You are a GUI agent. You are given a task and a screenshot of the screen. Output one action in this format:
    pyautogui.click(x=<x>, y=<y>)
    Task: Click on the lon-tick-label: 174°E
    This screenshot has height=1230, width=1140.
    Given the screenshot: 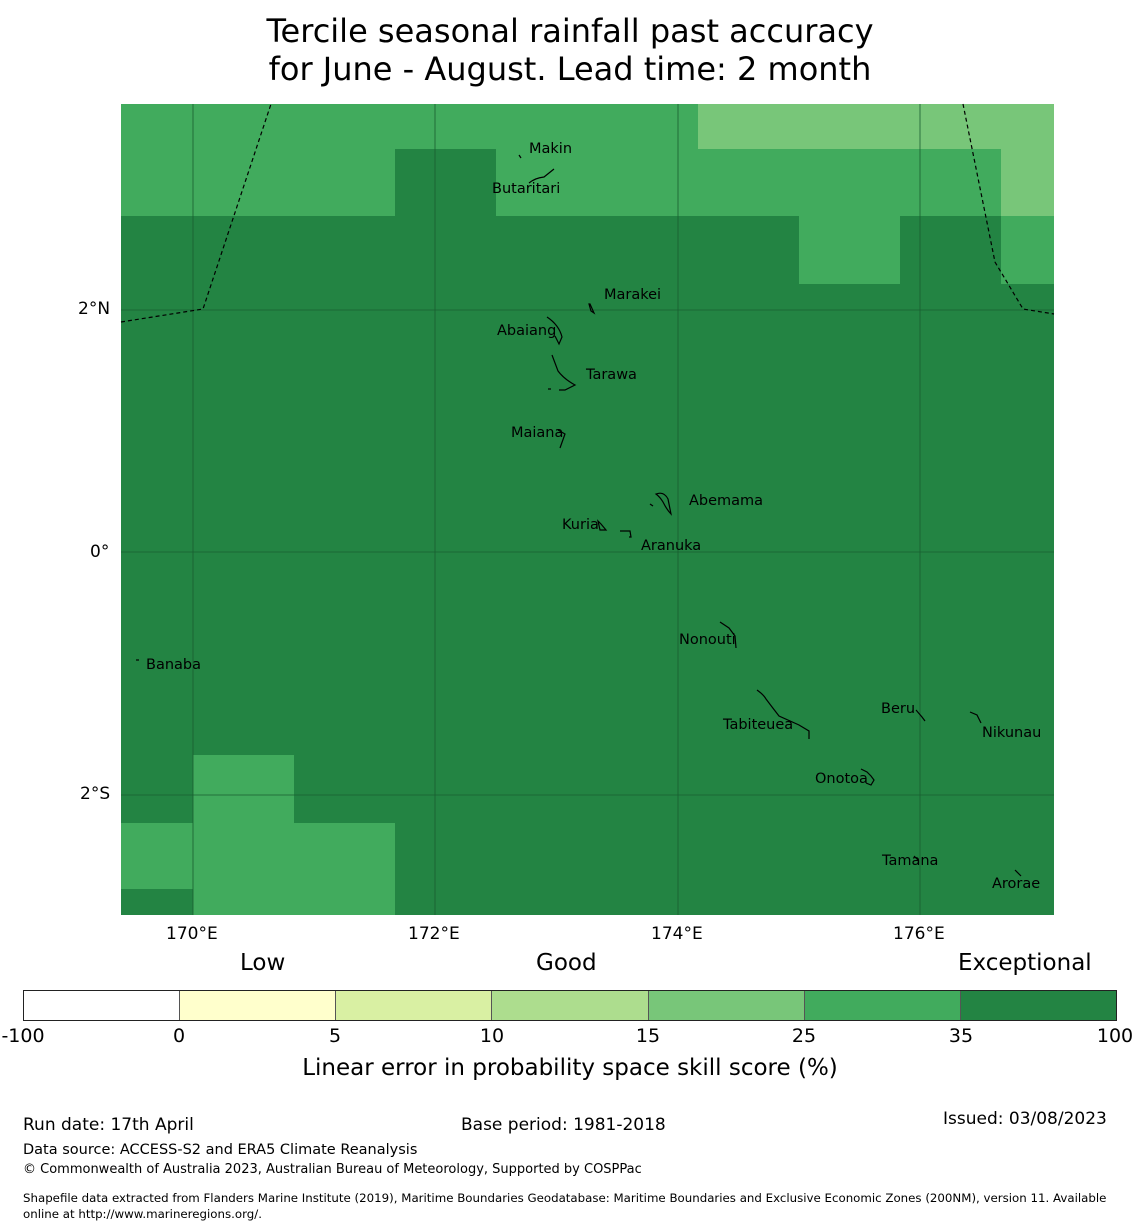 What is the action you would take?
    pyautogui.click(x=677, y=934)
    